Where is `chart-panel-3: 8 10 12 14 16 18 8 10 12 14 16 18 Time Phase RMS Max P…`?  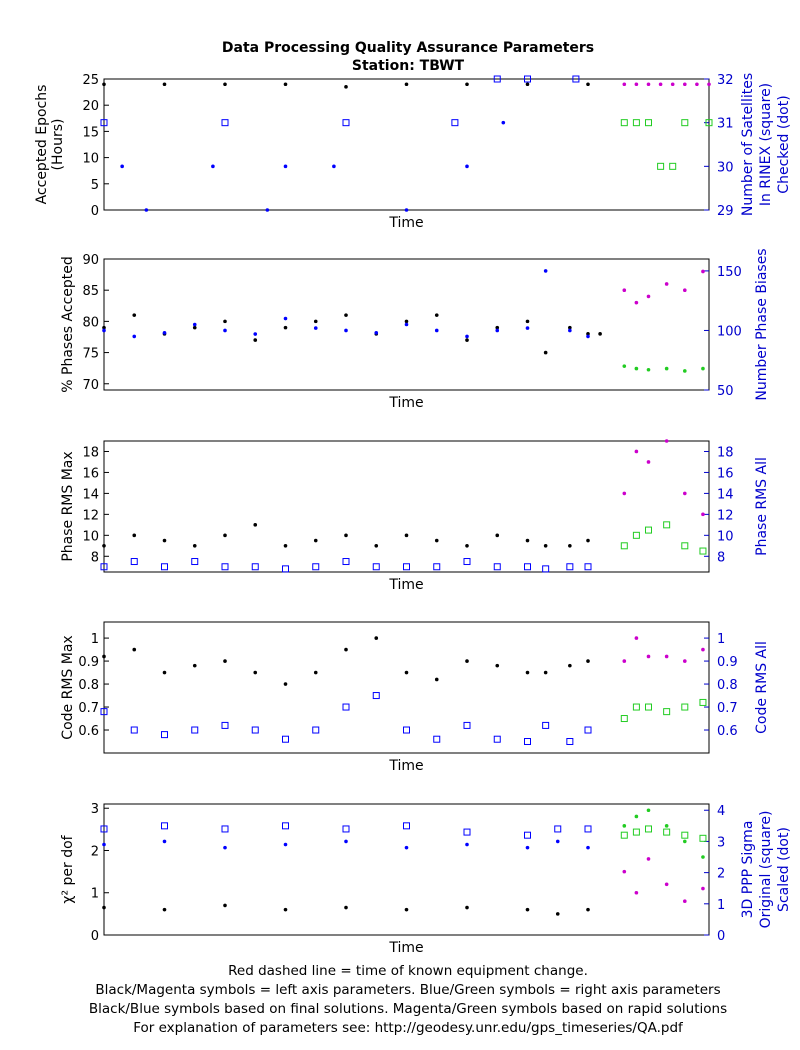
chart-panel-3: 8 10 12 14 16 18 8 10 12 14 16 18 Time Phase RMS Max P… is located at coordinates (415, 516).